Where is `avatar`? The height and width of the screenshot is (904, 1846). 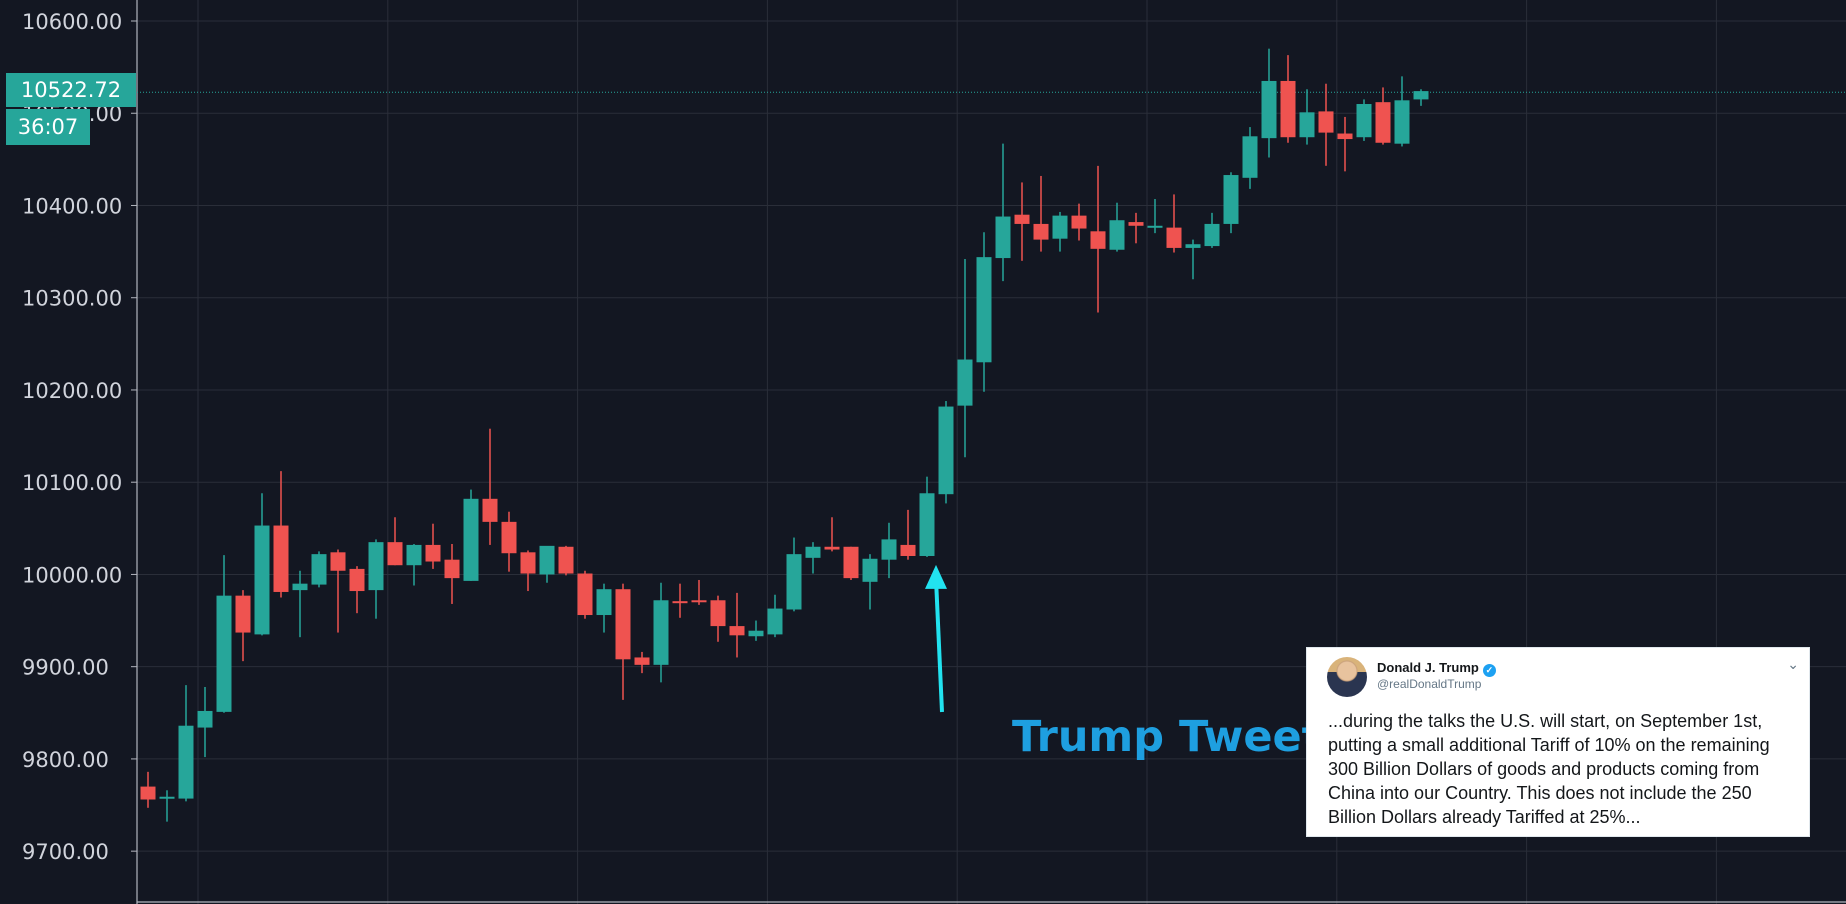
avatar is located at coordinates (1347, 677).